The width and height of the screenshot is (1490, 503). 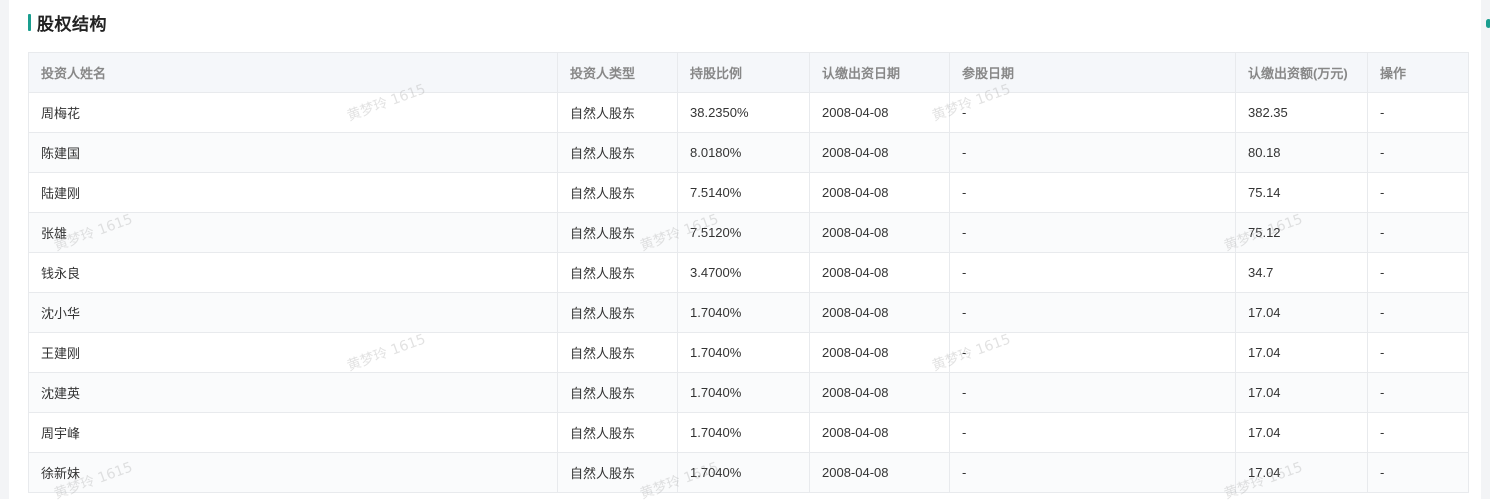 I want to click on table-row: 陈建国 自然人股东 8.0180% 2008-04-08-80.18-, so click(x=748, y=152).